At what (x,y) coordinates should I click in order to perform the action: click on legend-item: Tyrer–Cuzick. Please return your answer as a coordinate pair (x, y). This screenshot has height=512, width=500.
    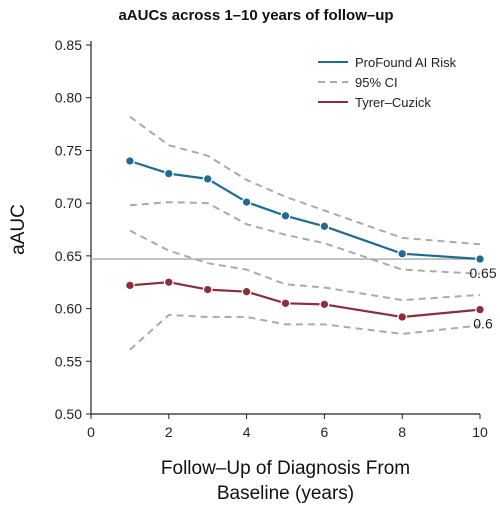
    Looking at the image, I should click on (374, 102).